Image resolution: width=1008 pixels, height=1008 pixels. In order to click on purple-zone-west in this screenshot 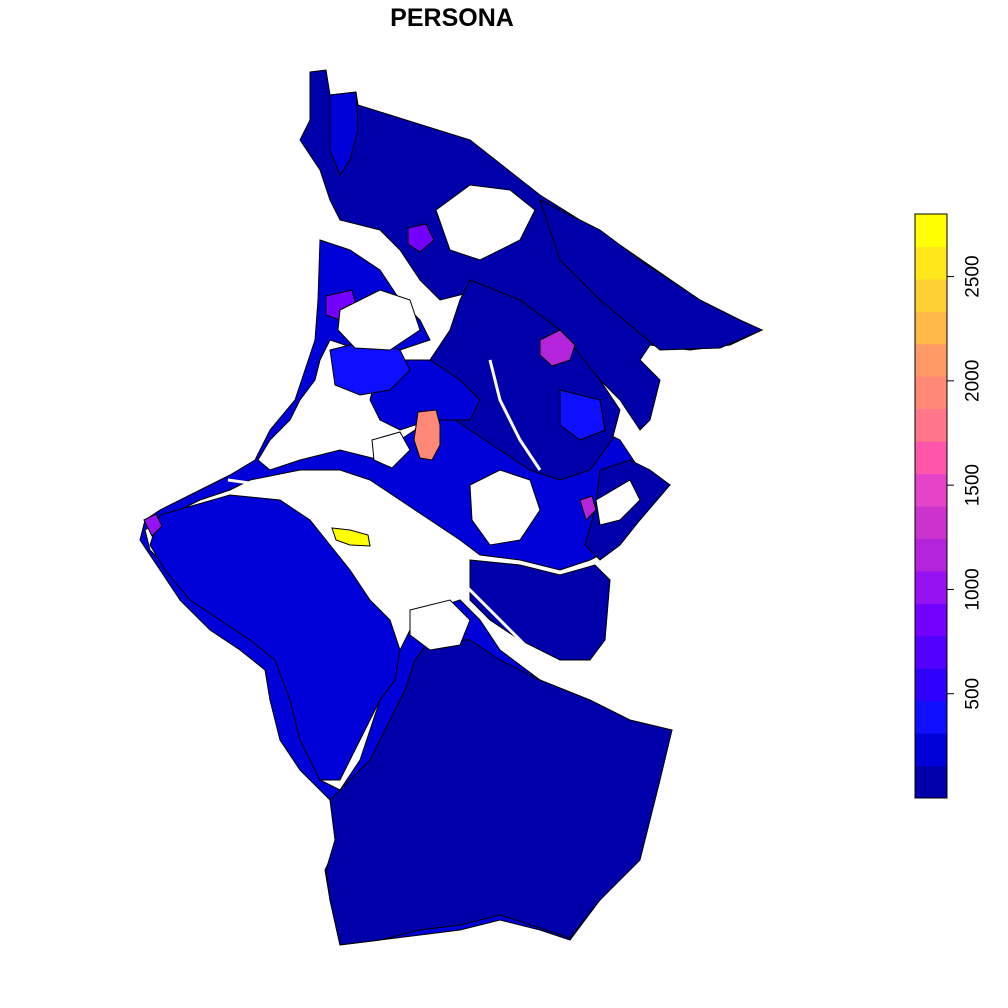, I will do `click(153, 525)`.